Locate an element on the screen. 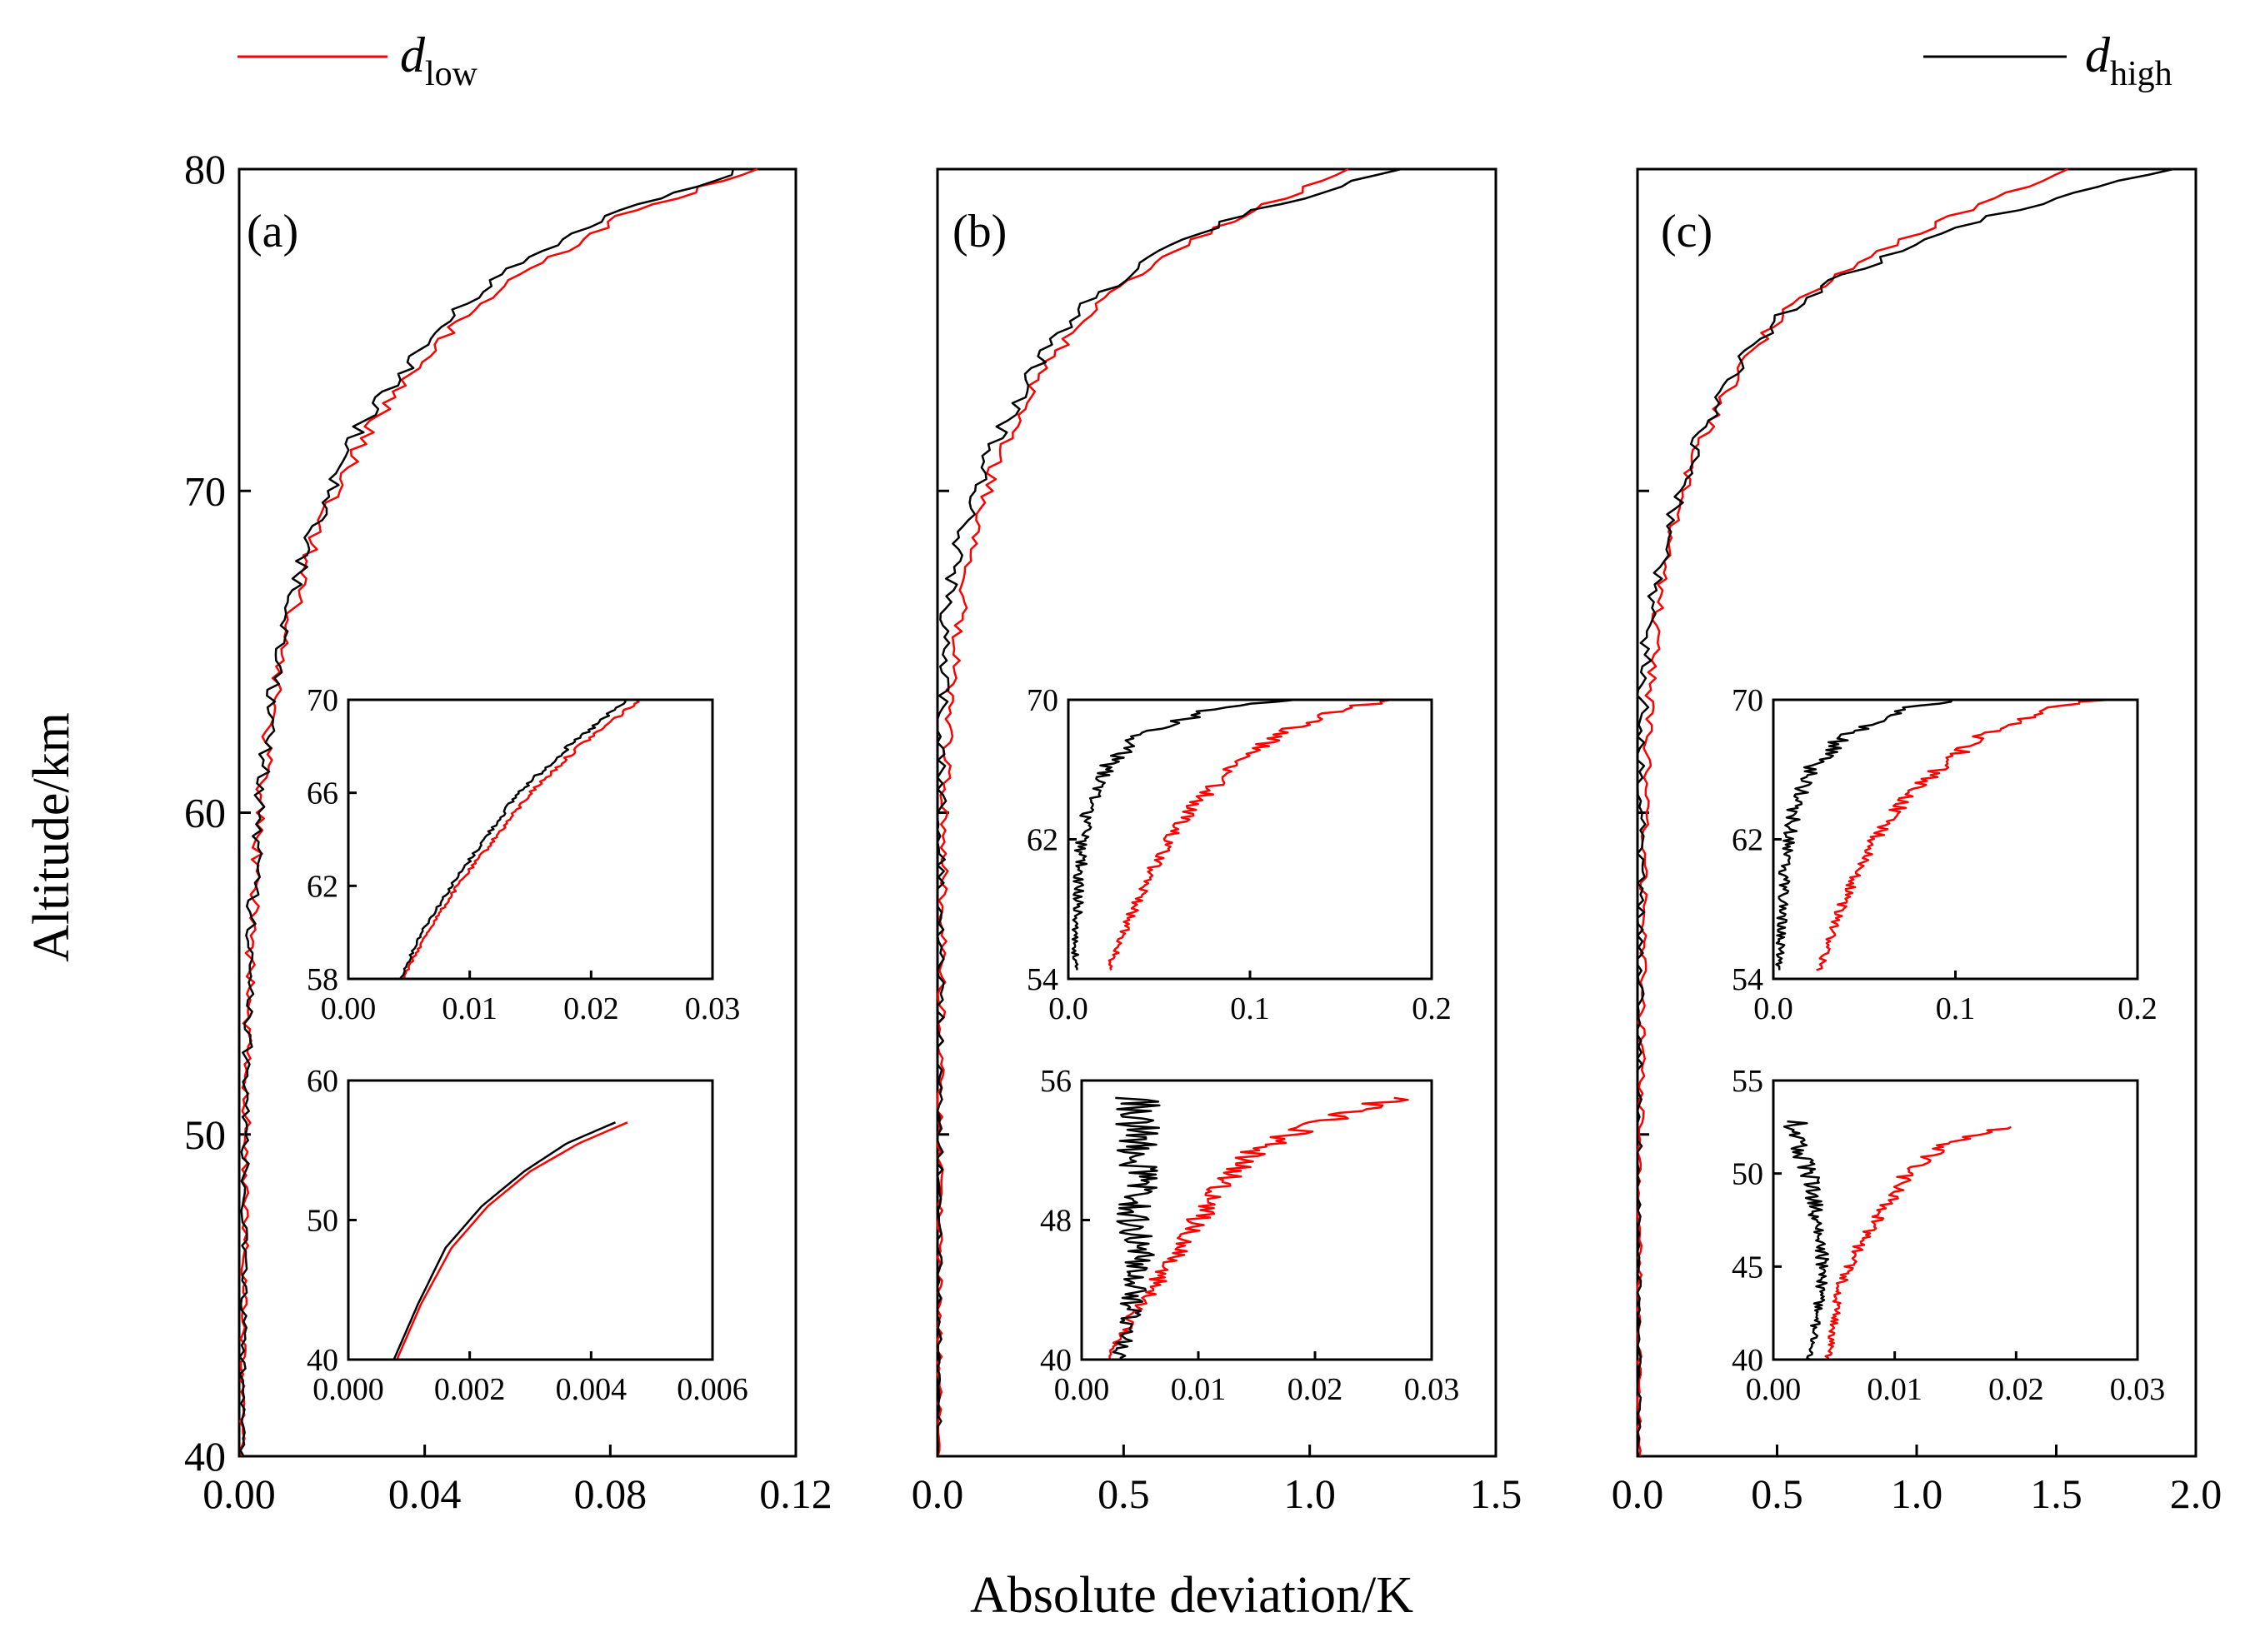 The height and width of the screenshot is (1652, 2255). panel-c-inset-x-tick-label: 0.02 is located at coordinates (2016, 1389).